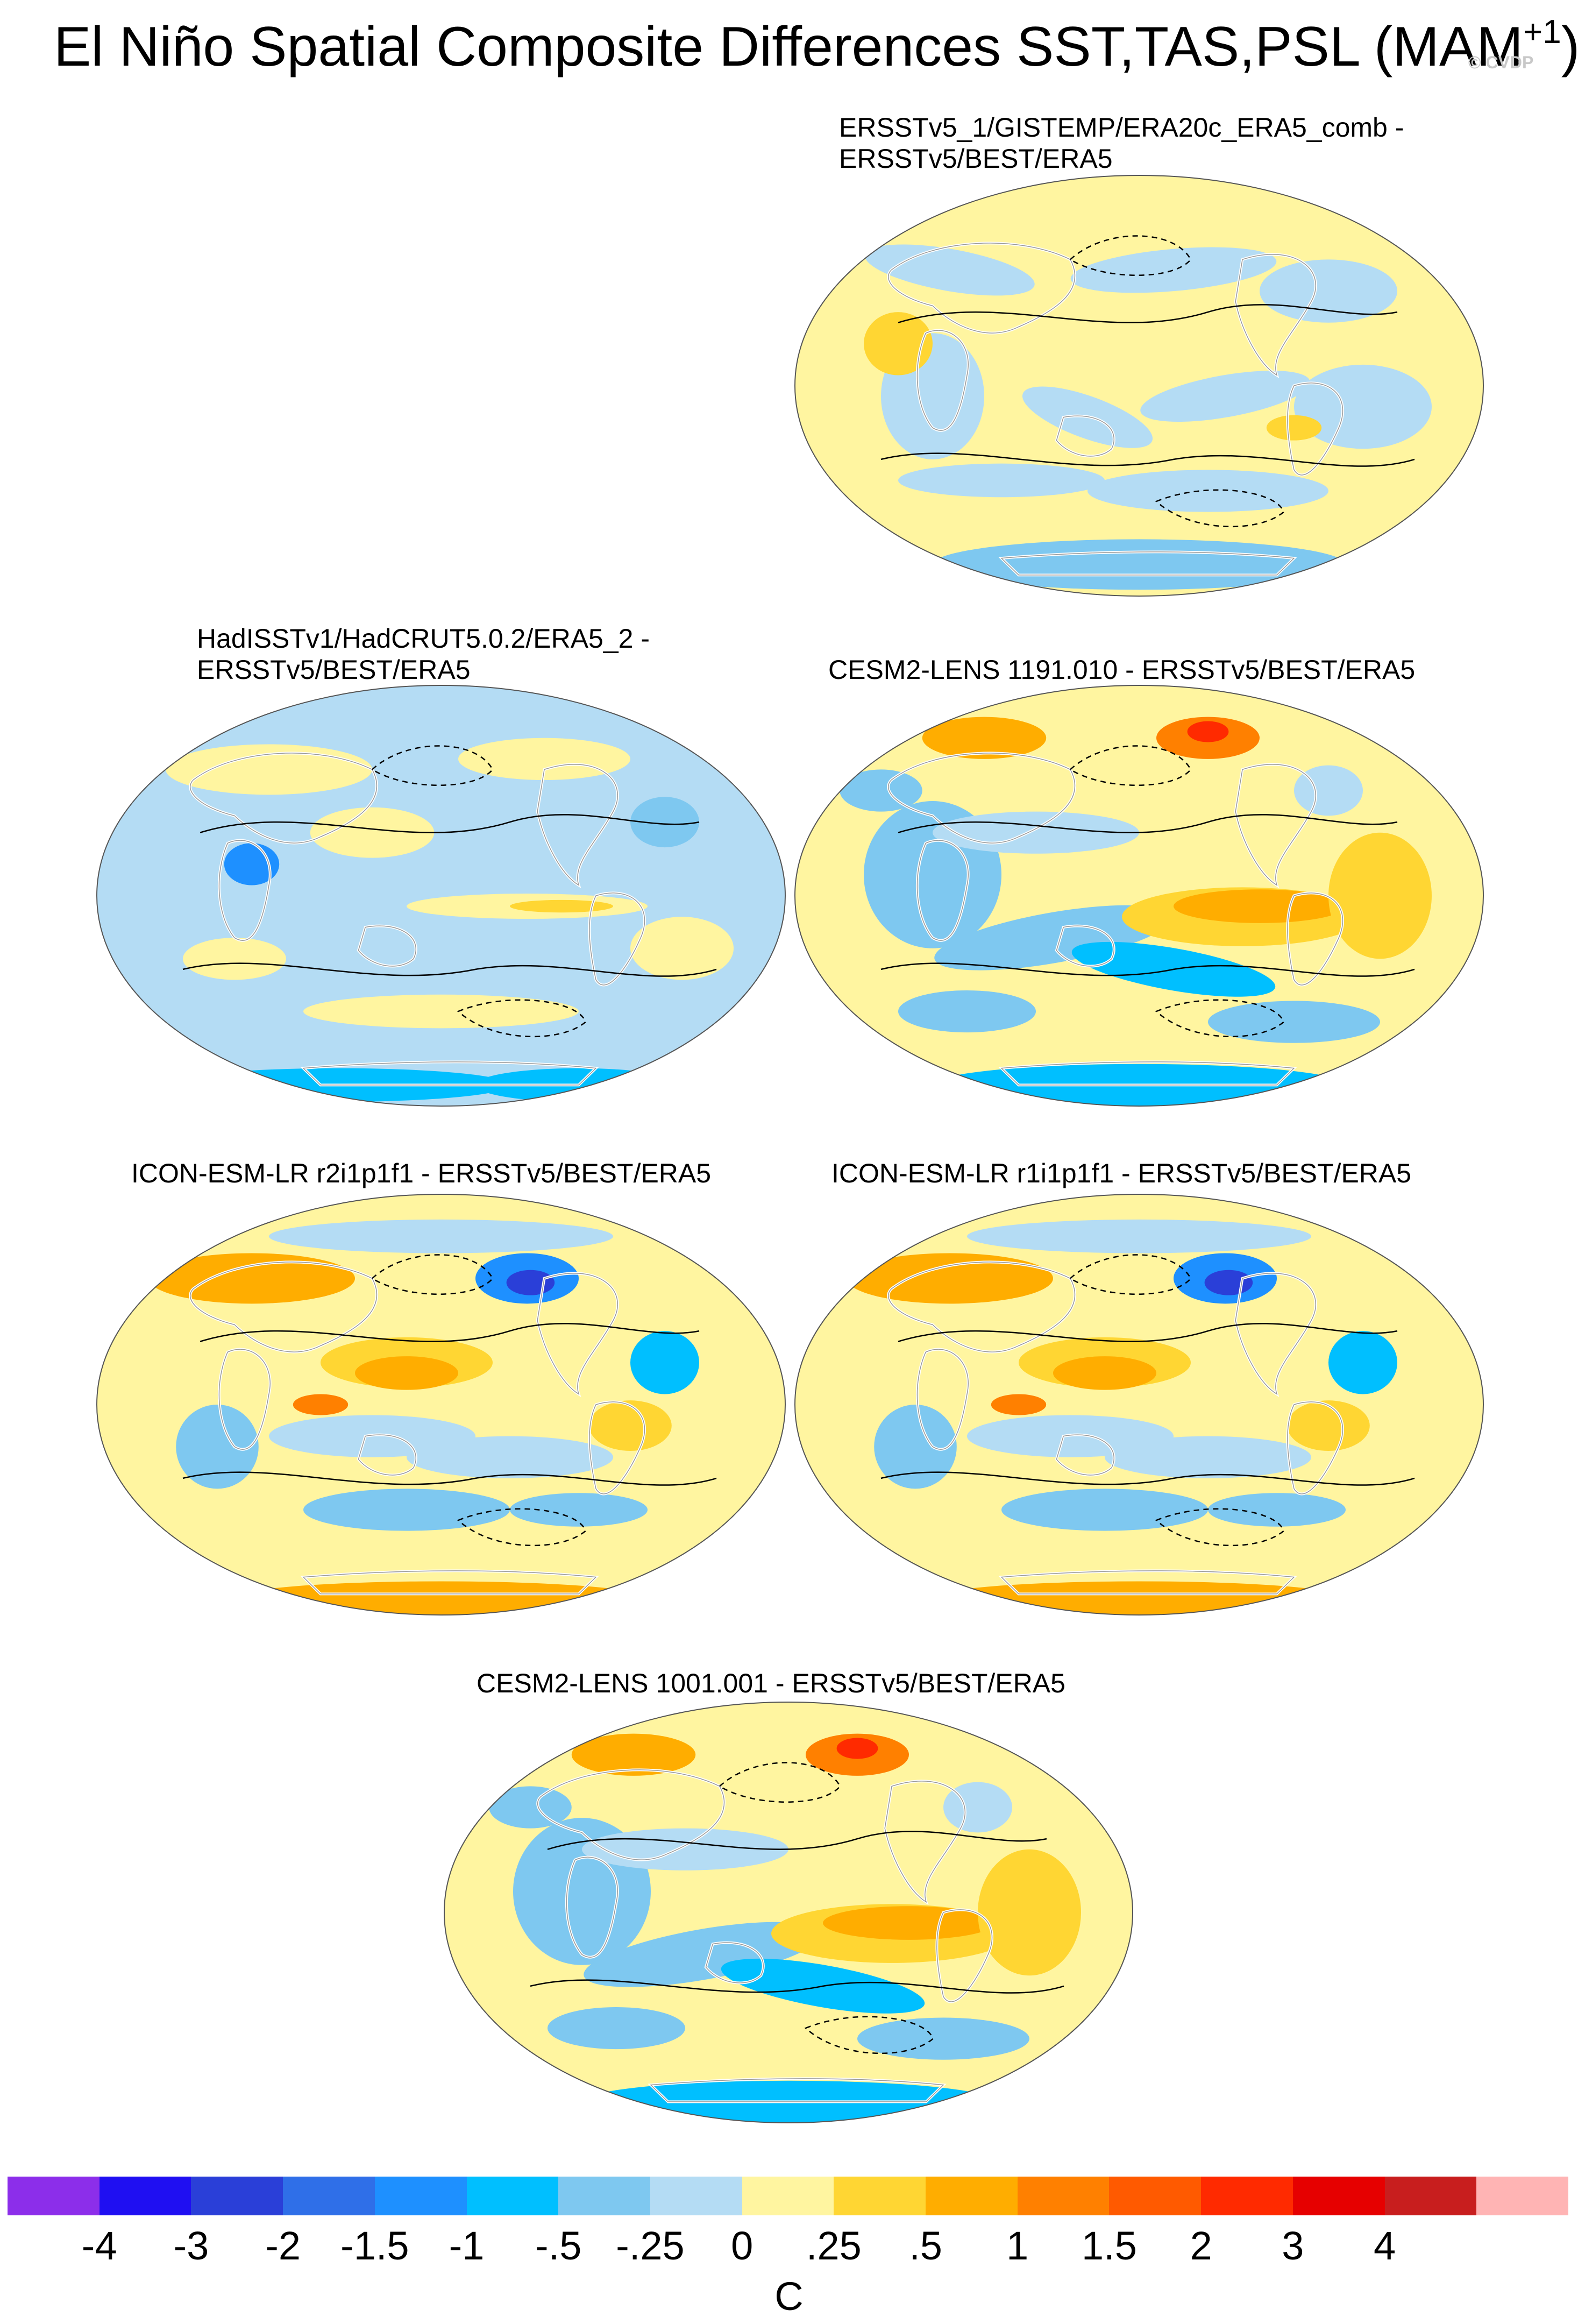 The height and width of the screenshot is (2324, 1578). I want to click on panel-title-6-line1: CESM2-LENS 1001.001 - ERSSTv5/BEST/ERA5, so click(771, 1683).